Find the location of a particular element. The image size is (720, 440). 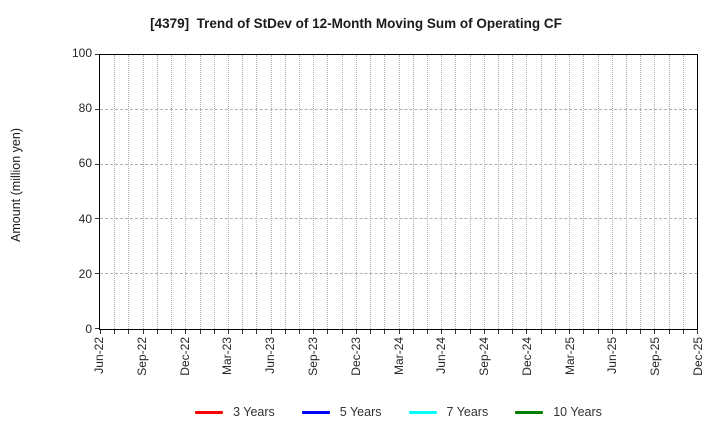

y-axis-label: Amount (million yen) is located at coordinates (16, 185).